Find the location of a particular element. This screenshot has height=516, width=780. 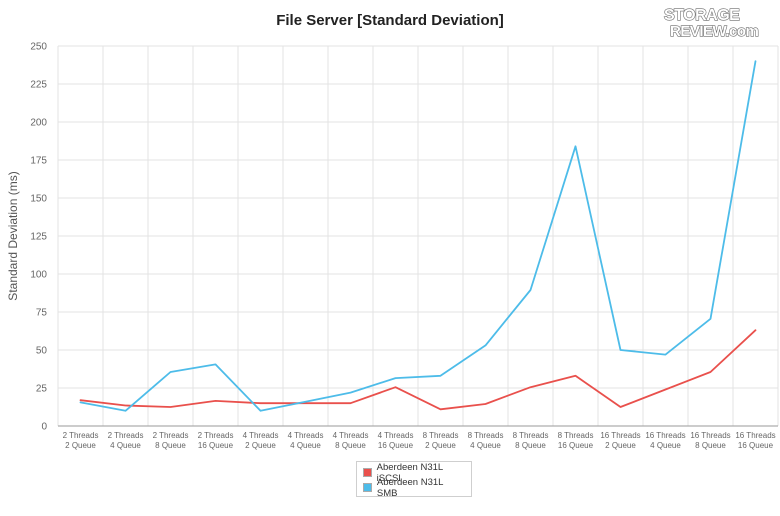

x-tick-label: 16 Threads 2 Queue is located at coordinates (620, 440).